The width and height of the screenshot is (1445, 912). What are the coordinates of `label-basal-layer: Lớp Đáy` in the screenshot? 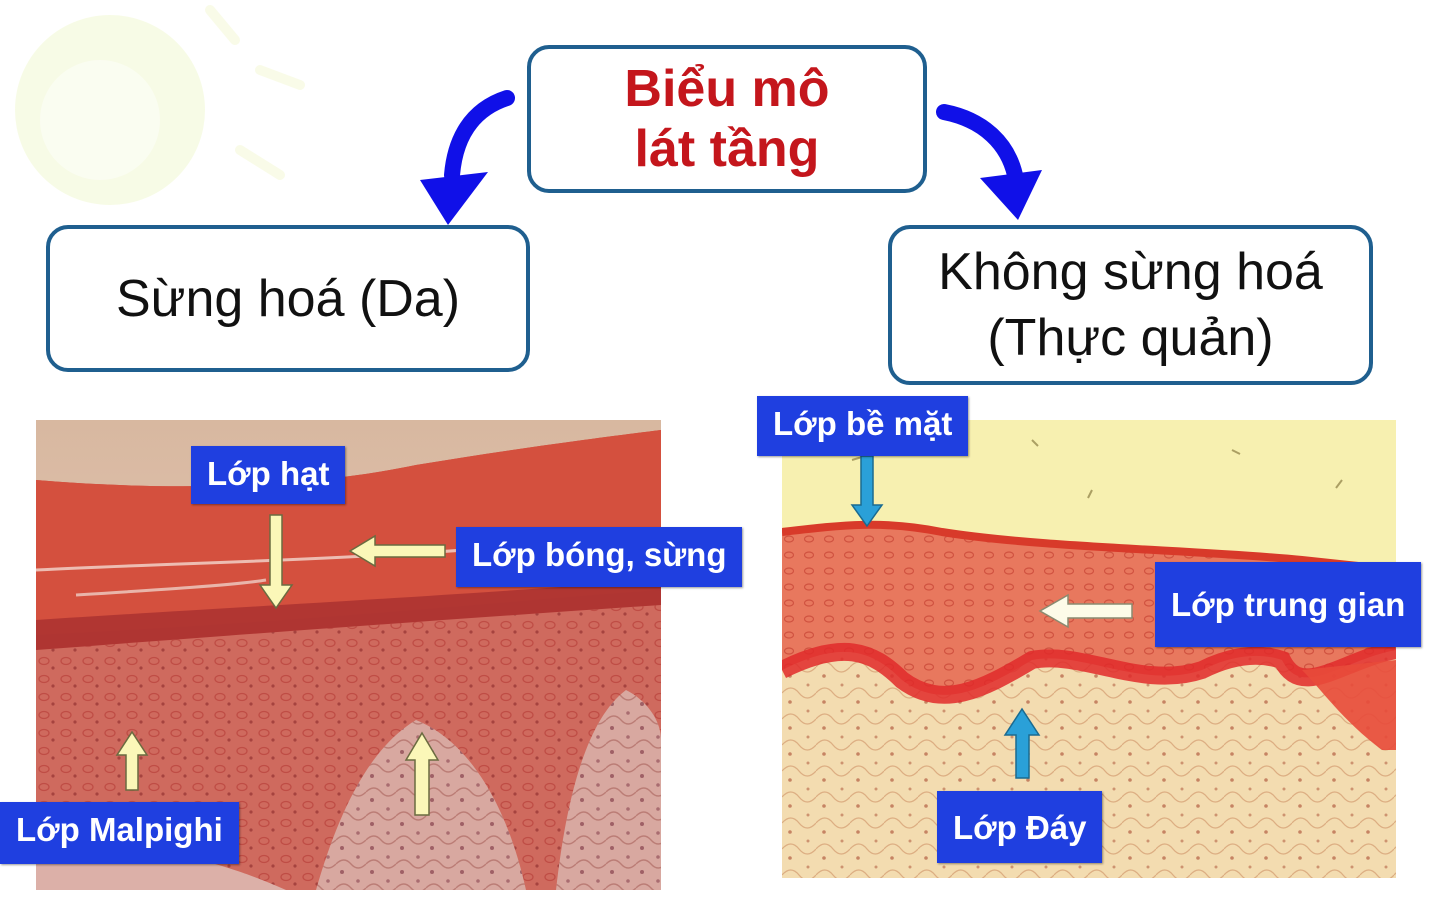 It's located at (1020, 827).